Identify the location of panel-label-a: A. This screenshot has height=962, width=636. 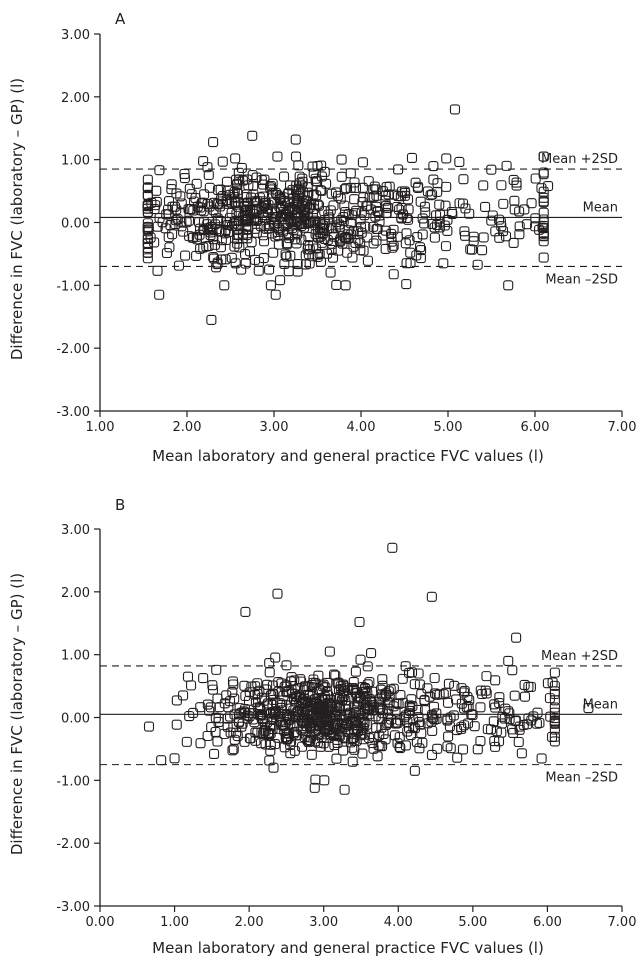
(120, 19).